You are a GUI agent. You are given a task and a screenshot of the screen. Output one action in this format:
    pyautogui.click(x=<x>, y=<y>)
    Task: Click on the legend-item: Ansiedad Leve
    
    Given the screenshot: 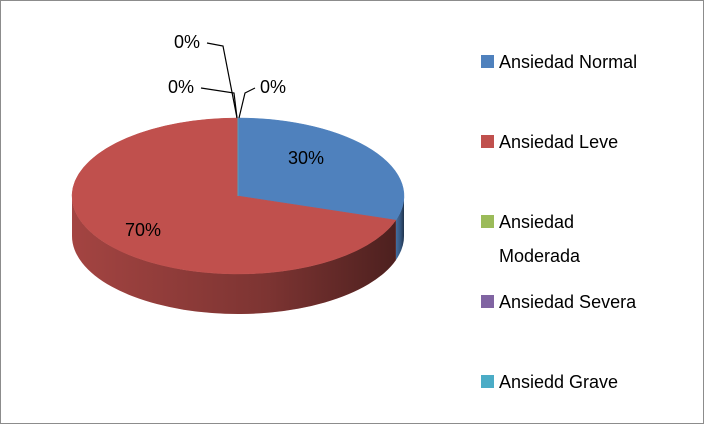 What is the action you would take?
    pyautogui.click(x=565, y=142)
    